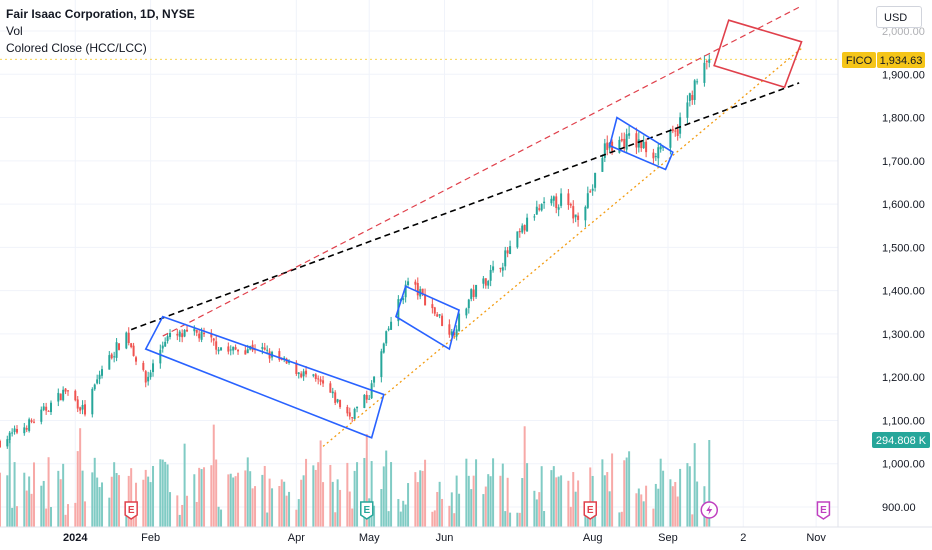  I want to click on legend-volume: Vol, so click(14, 31).